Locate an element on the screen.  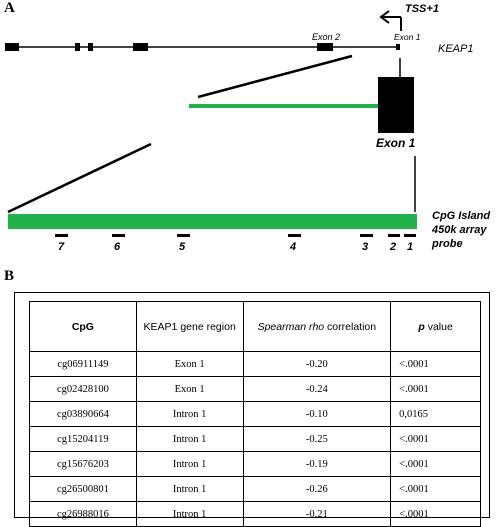
cell-cpg: cg15204119 is located at coordinates (83, 439).